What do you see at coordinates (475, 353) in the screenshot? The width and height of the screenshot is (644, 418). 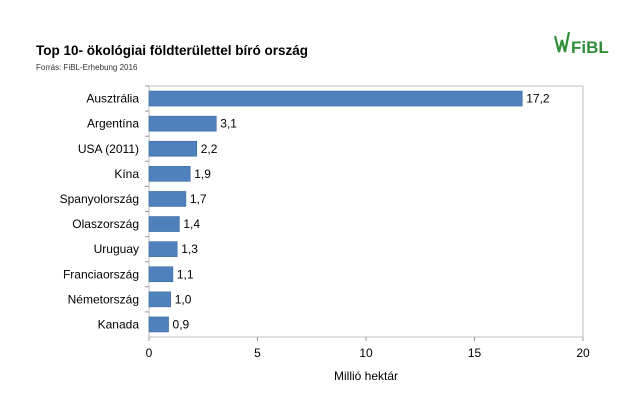 I see `x-tick-label: 15` at bounding box center [475, 353].